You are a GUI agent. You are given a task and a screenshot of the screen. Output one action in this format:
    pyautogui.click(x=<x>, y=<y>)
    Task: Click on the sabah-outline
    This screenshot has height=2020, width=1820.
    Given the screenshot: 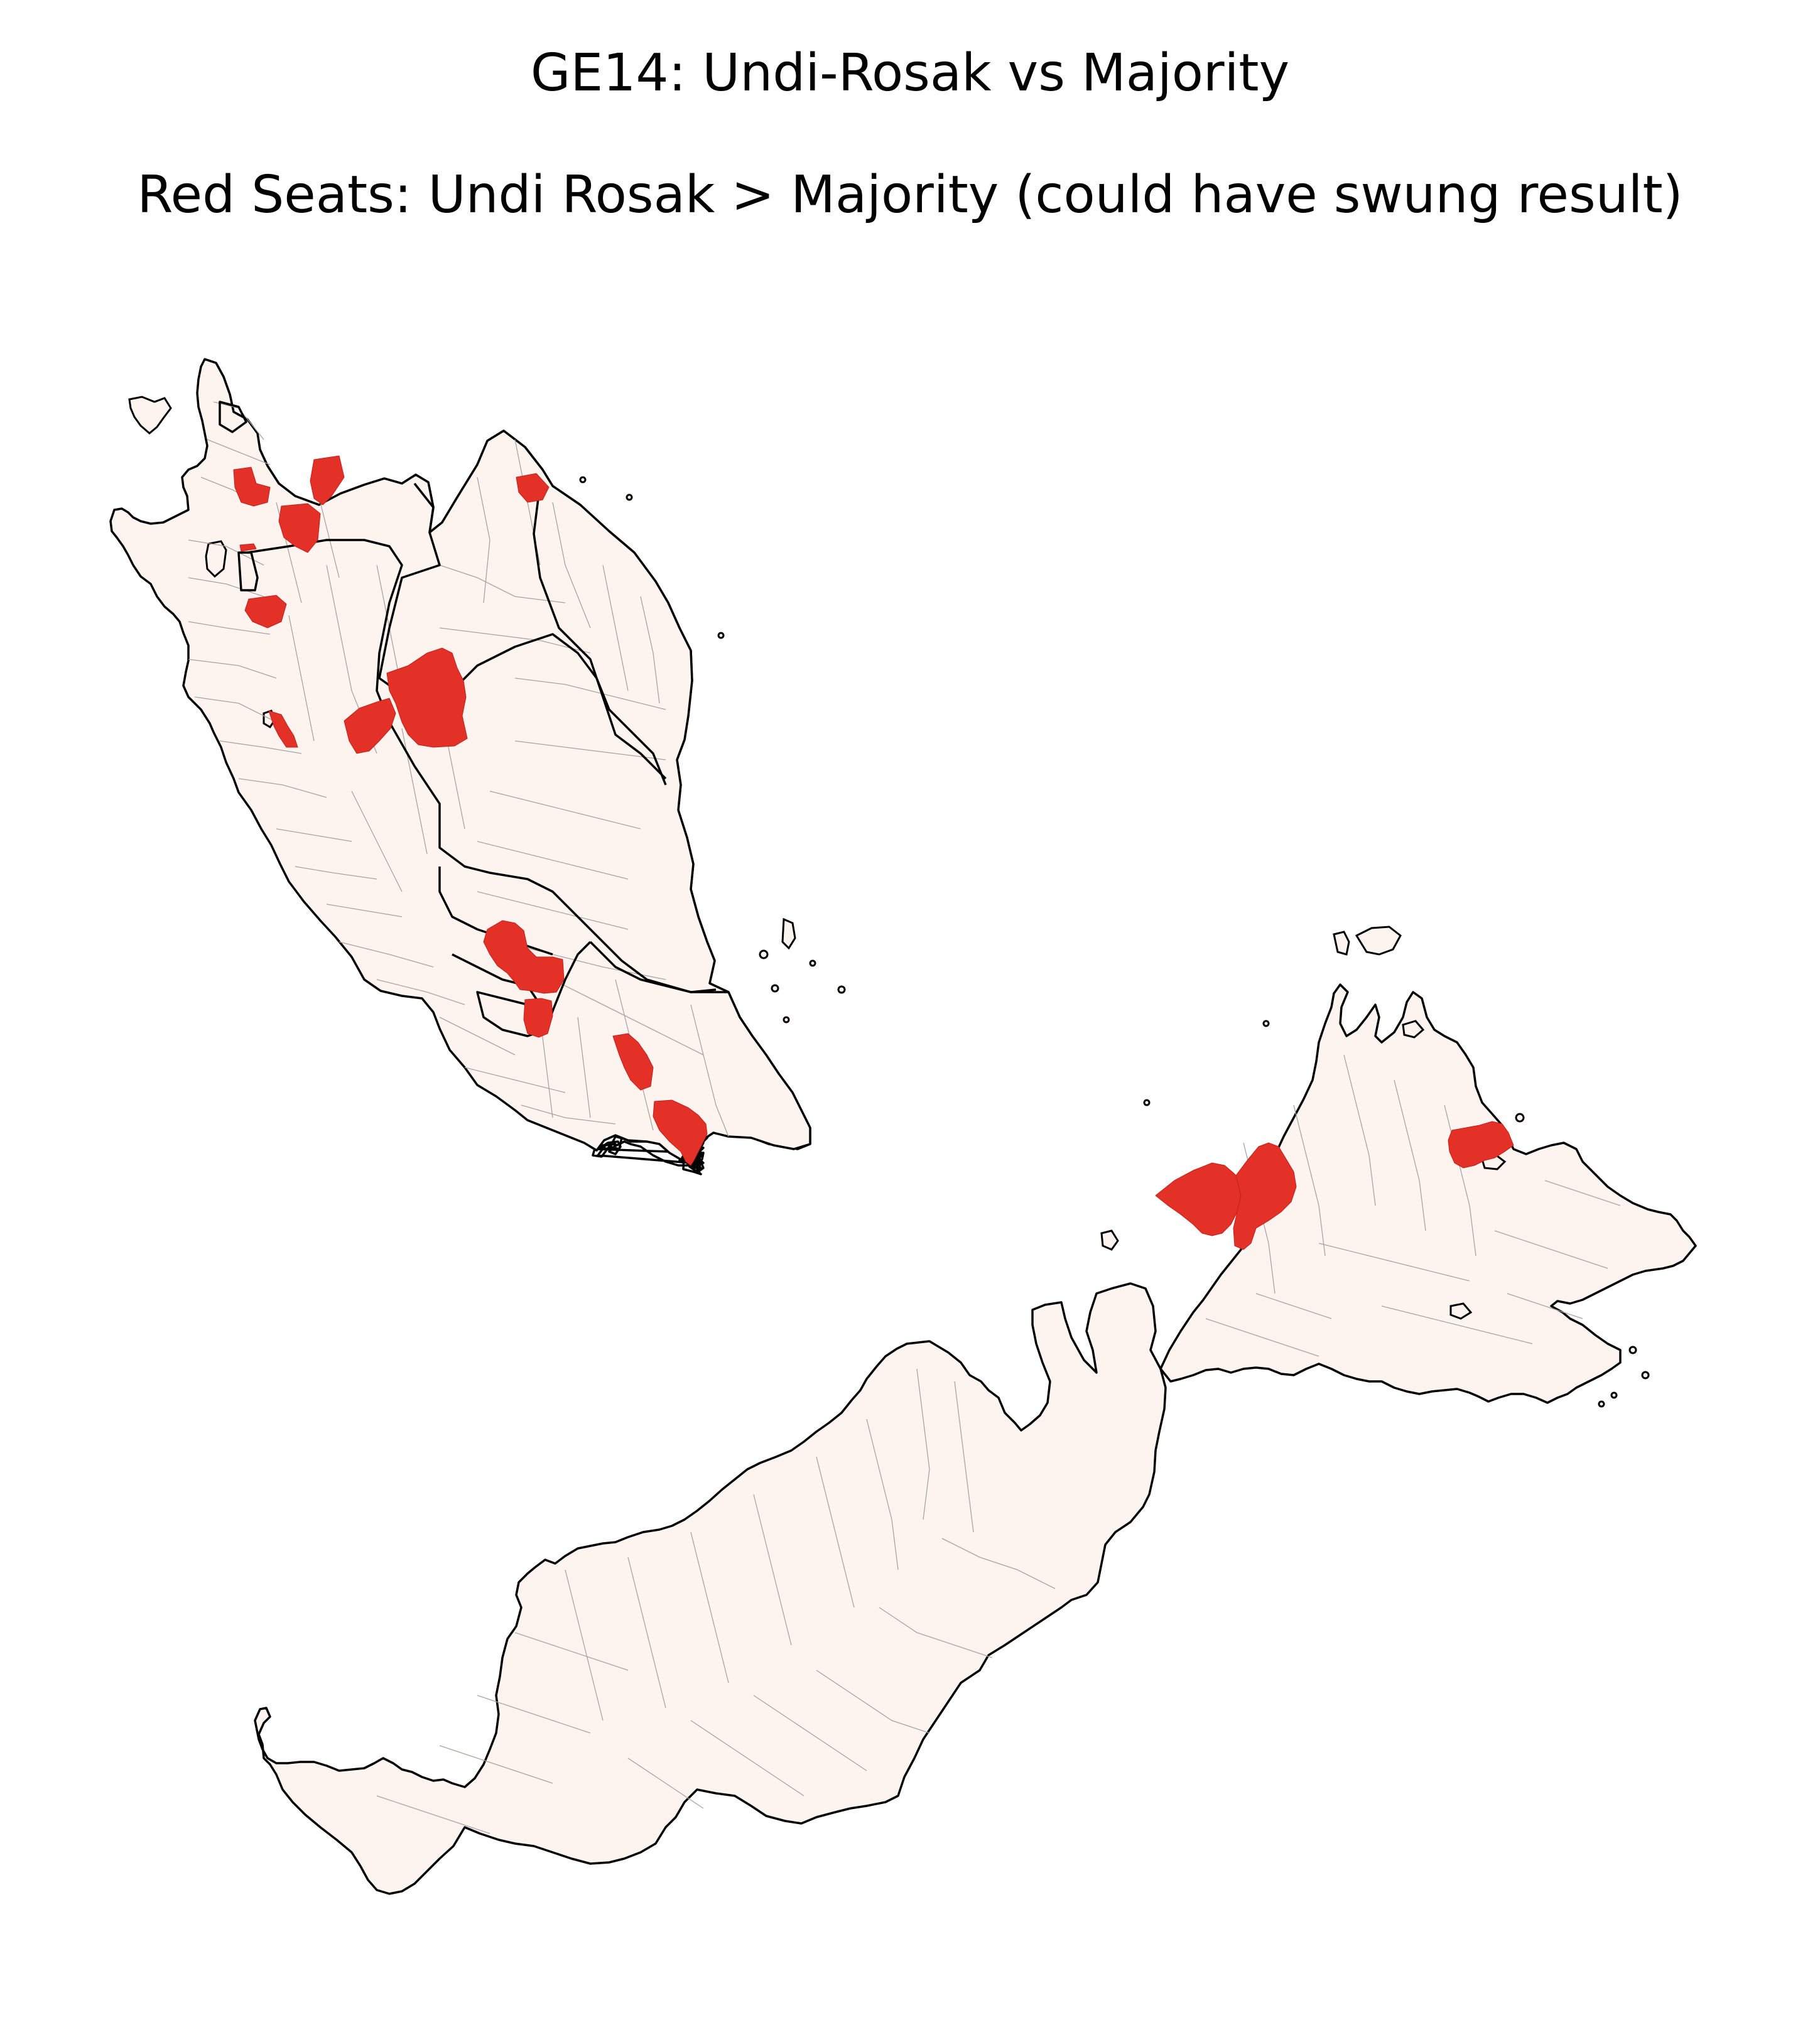 What is the action you would take?
    pyautogui.click(x=1428, y=1193)
    